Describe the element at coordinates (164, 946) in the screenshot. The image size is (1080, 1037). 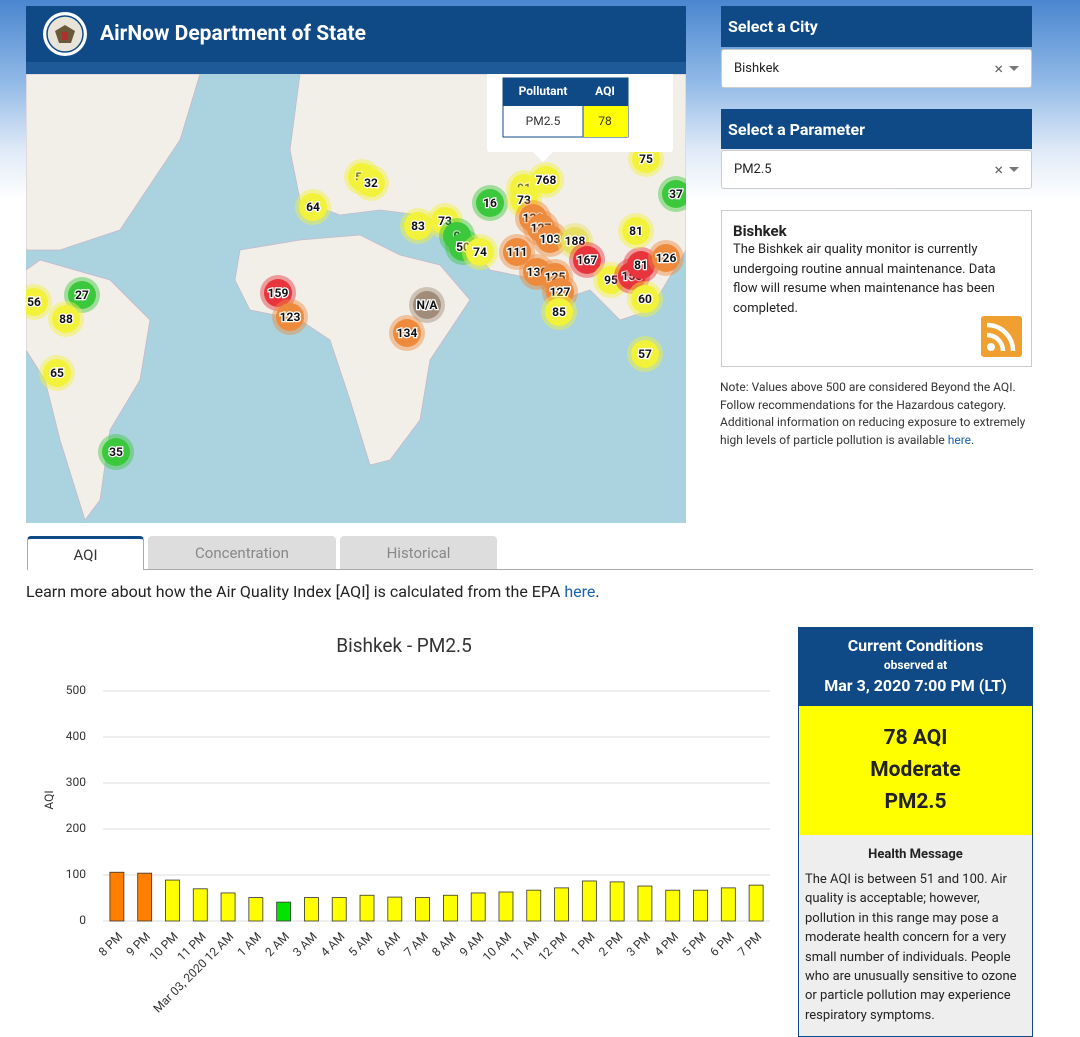
I see `x-tick-label: 10 PM` at that location.